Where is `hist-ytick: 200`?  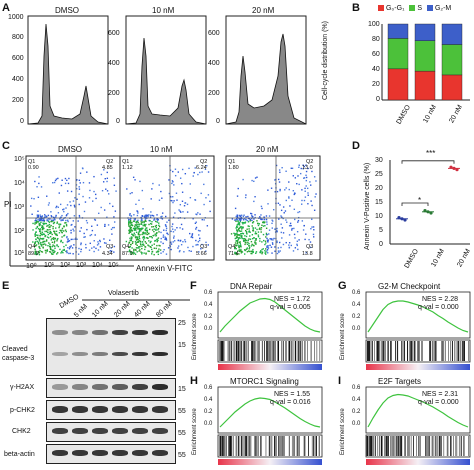
hist-ytick: 200 is located at coordinates (18, 100).